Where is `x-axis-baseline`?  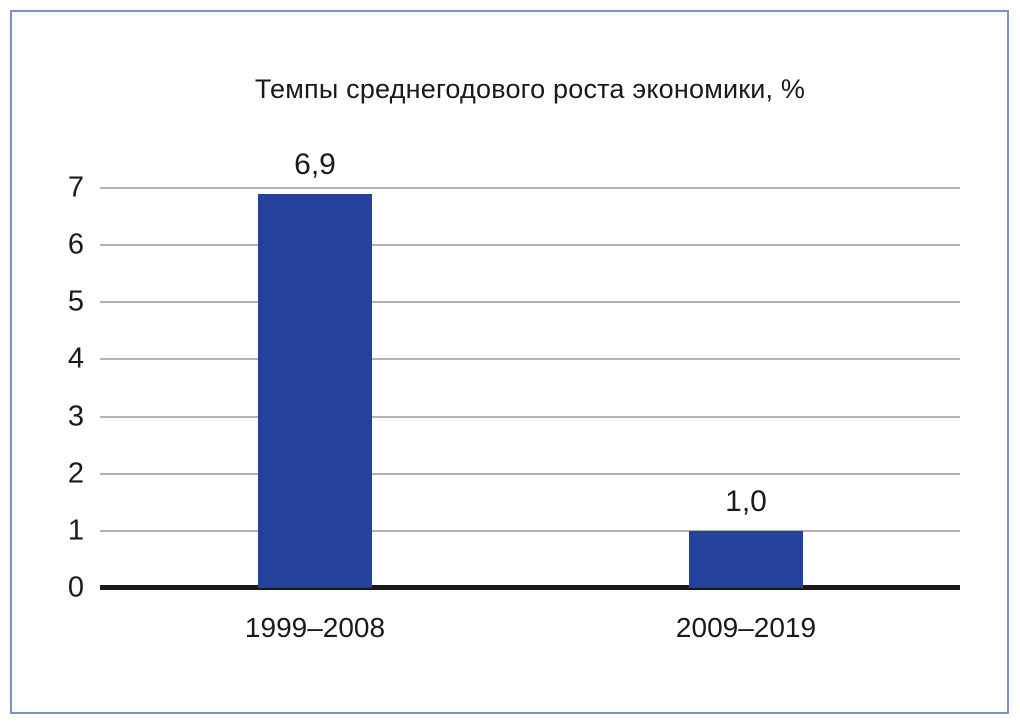
x-axis-baseline is located at coordinates (530, 587).